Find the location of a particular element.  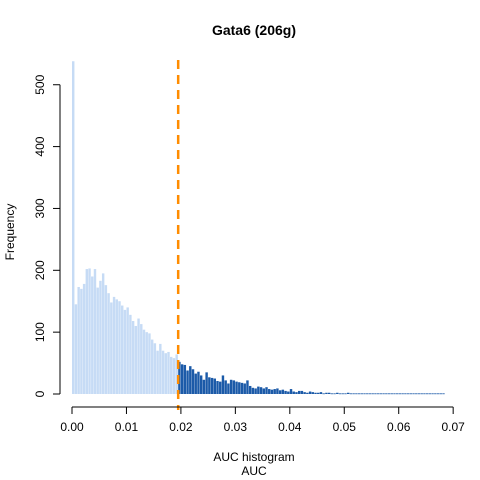

x-tick-label: 0.04 is located at coordinates (290, 427).